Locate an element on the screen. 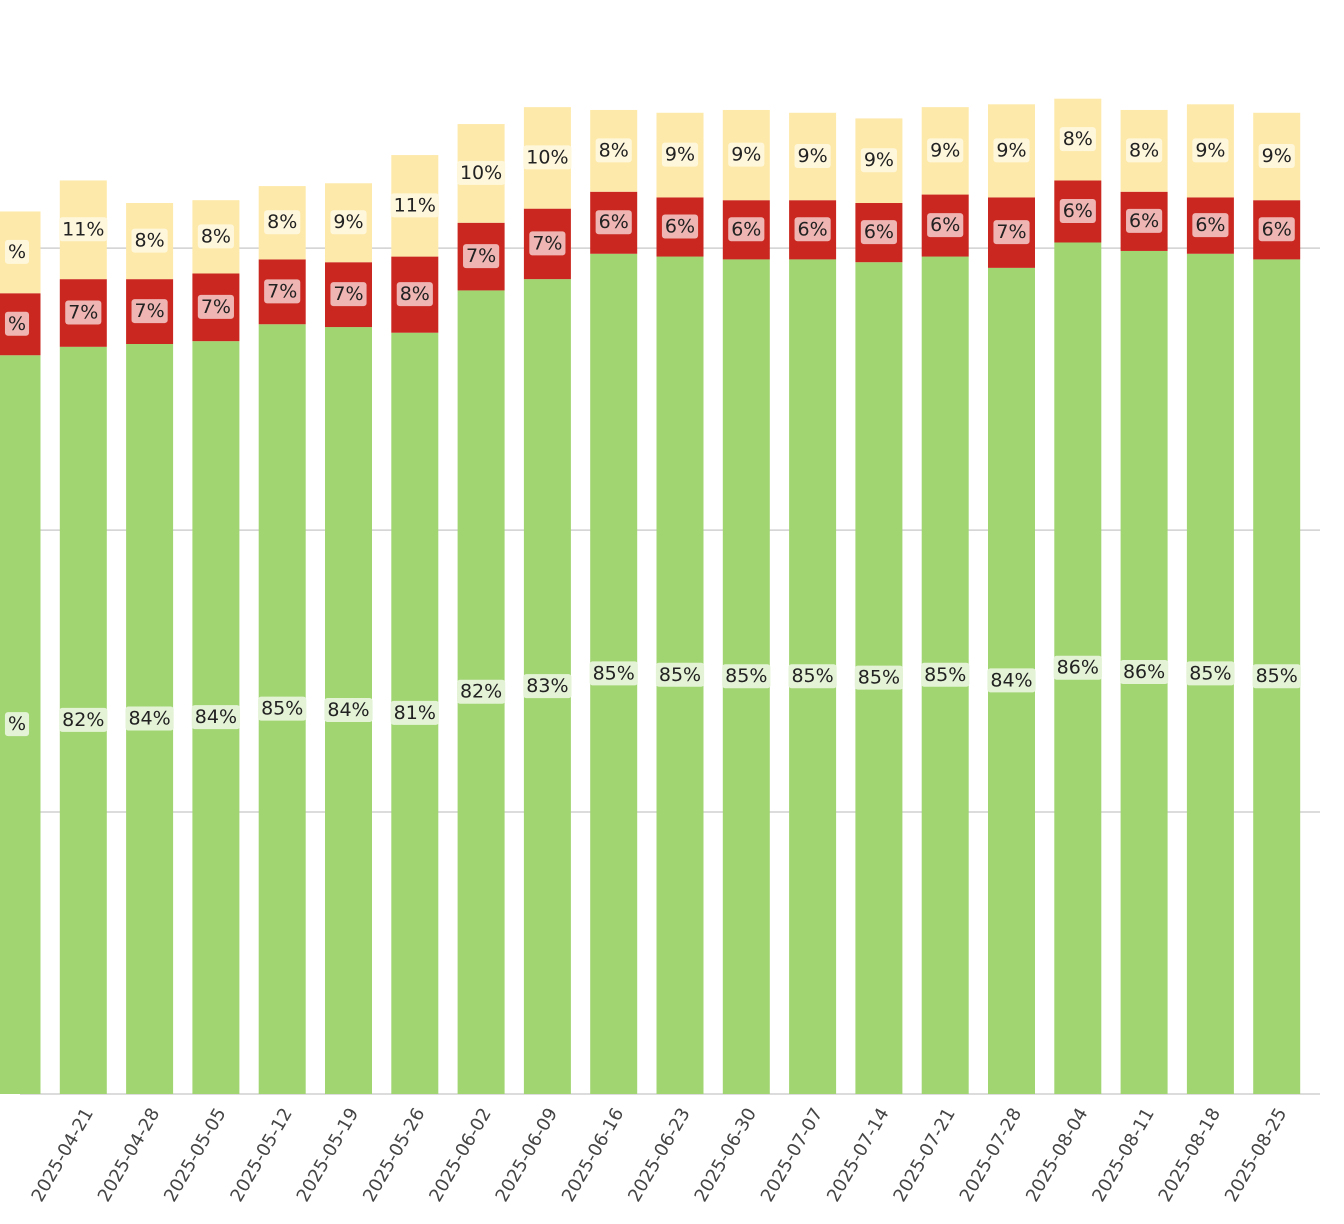 This screenshot has width=1344, height=1224. value-label-text: 82% is located at coordinates (481, 692).